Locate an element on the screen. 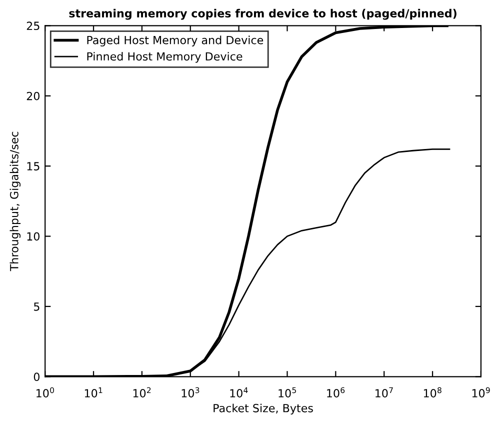 The width and height of the screenshot is (501, 428). x-tick-label: 10$^{2}$ is located at coordinates (142, 392).